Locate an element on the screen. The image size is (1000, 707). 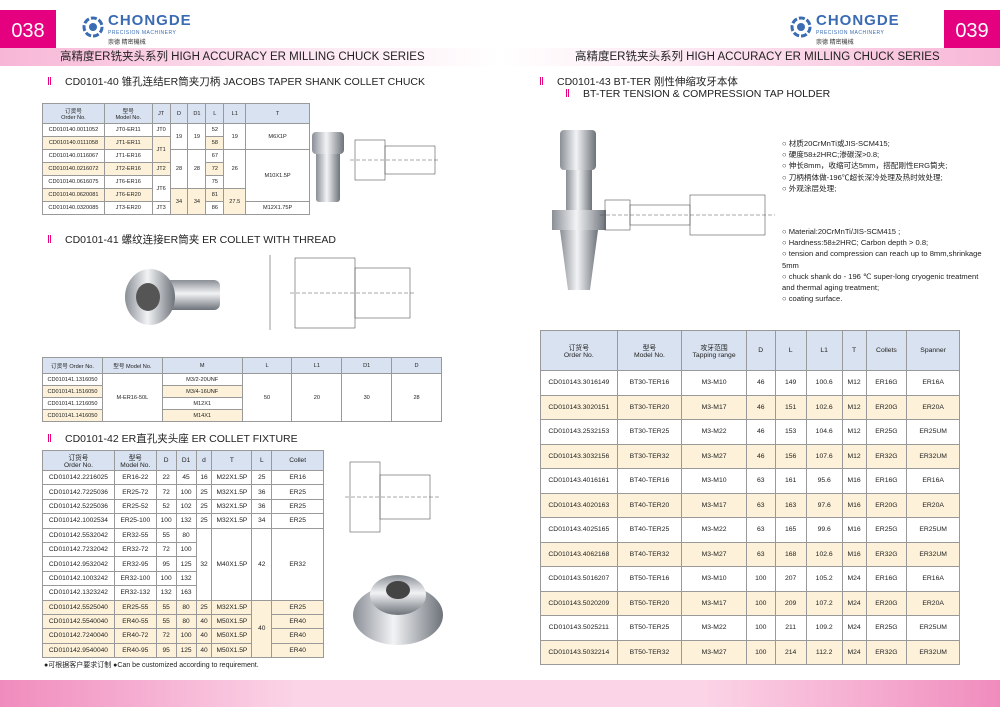
table-cell: CD010143.5025211 is located at coordinates (579, 628).